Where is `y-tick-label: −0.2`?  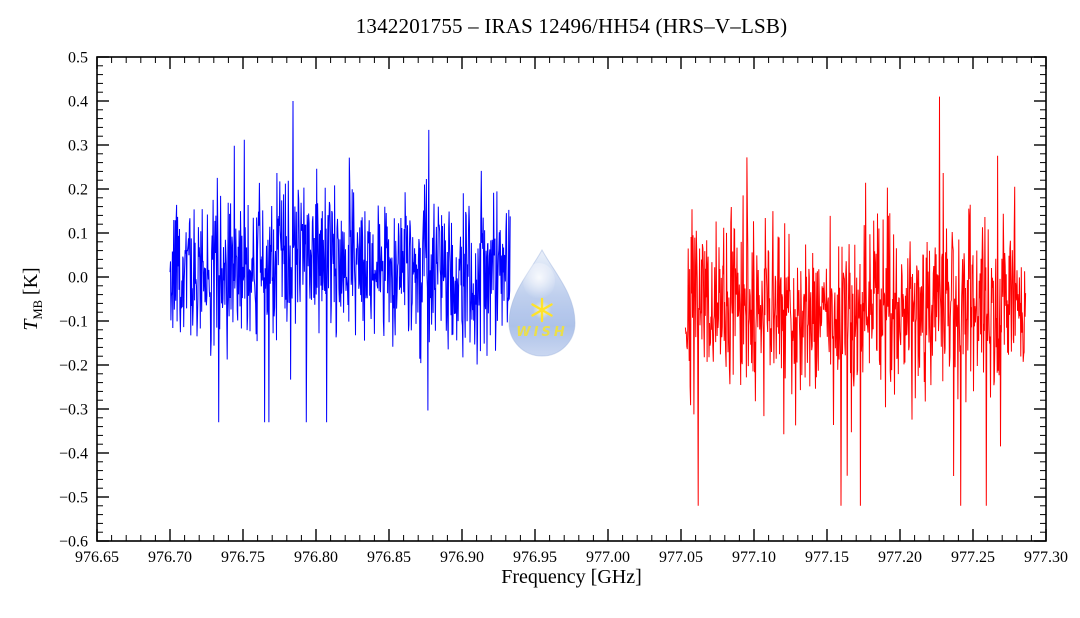 y-tick-label: −0.2 is located at coordinates (73, 366).